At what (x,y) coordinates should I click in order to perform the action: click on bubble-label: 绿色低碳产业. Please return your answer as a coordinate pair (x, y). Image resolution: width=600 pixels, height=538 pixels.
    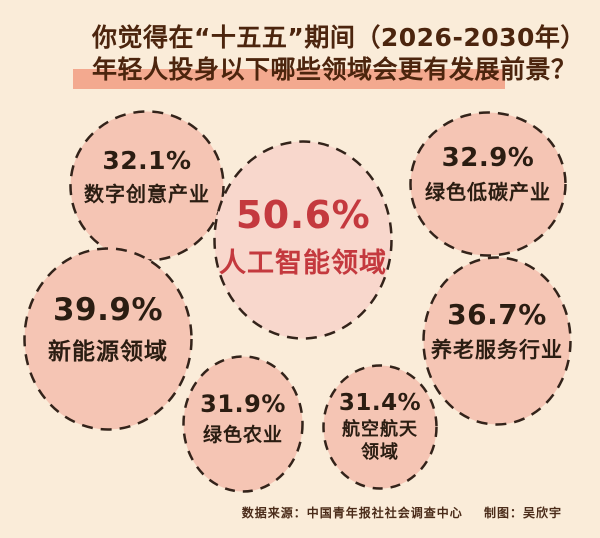
    Looking at the image, I should click on (488, 192).